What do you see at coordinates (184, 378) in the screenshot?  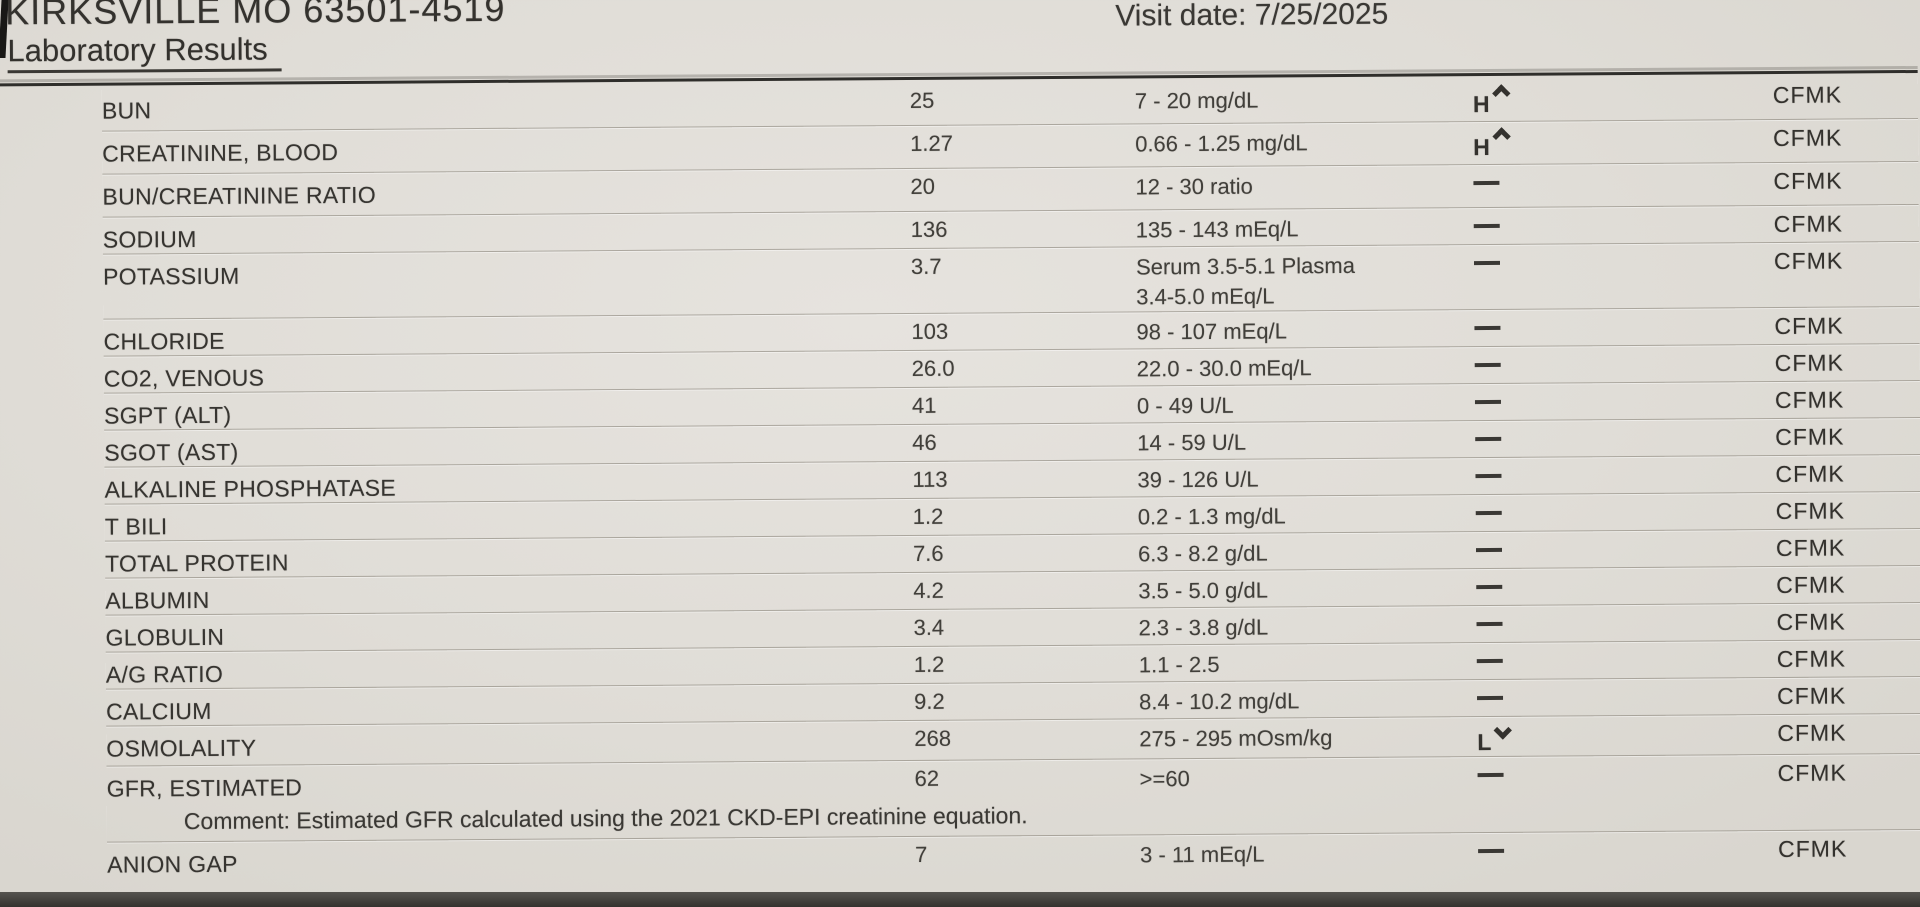 I see `test-name: CO2, VENOUS` at bounding box center [184, 378].